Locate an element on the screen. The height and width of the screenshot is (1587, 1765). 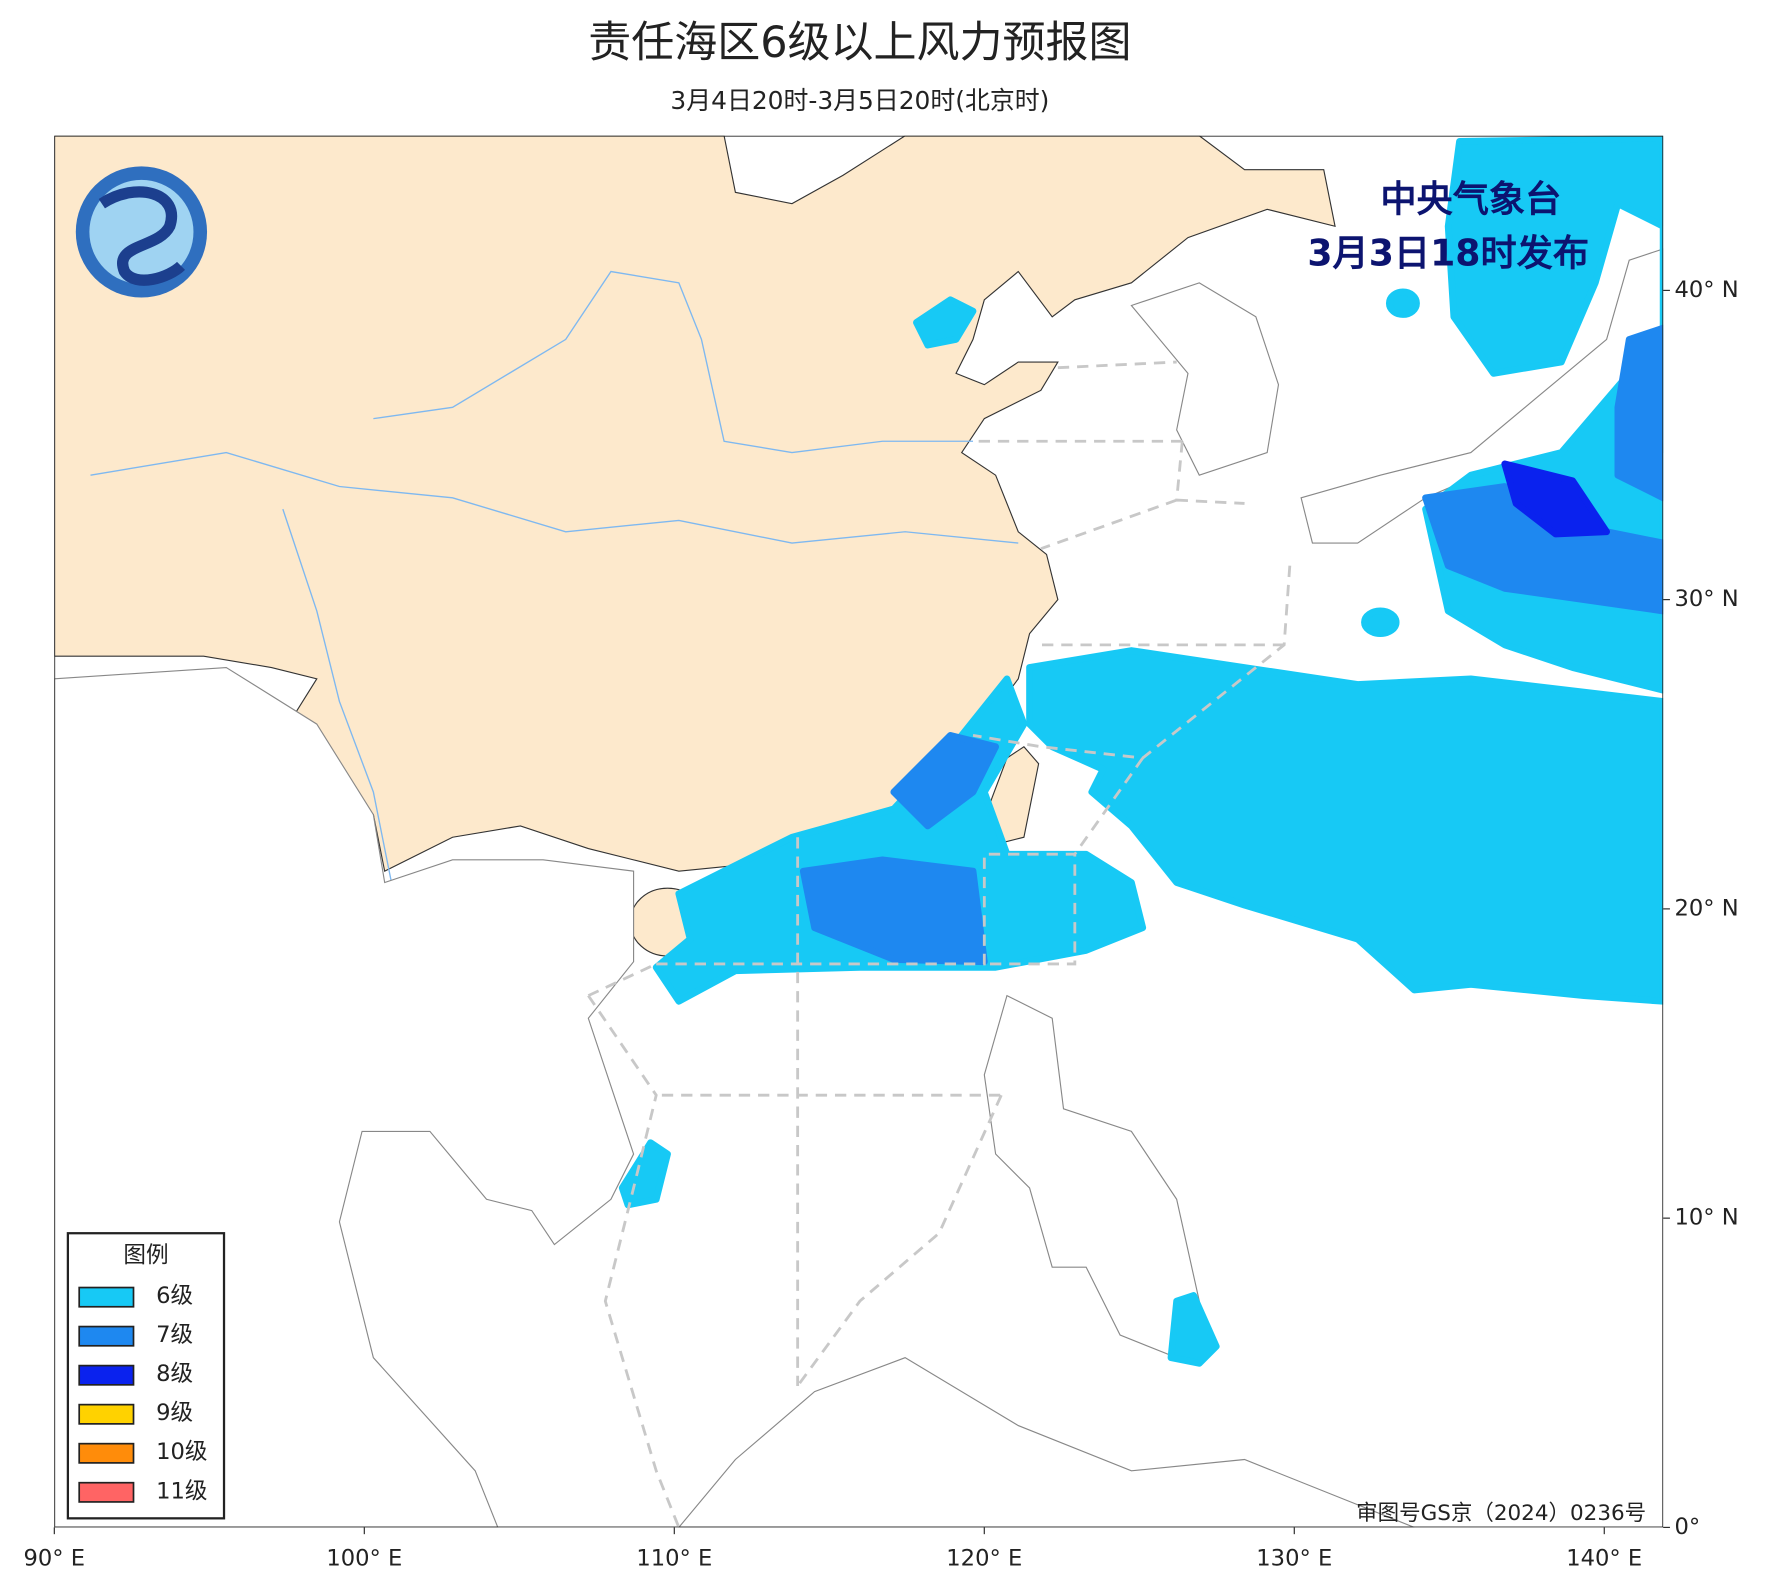
legend-label: 10级 is located at coordinates (181, 1452).